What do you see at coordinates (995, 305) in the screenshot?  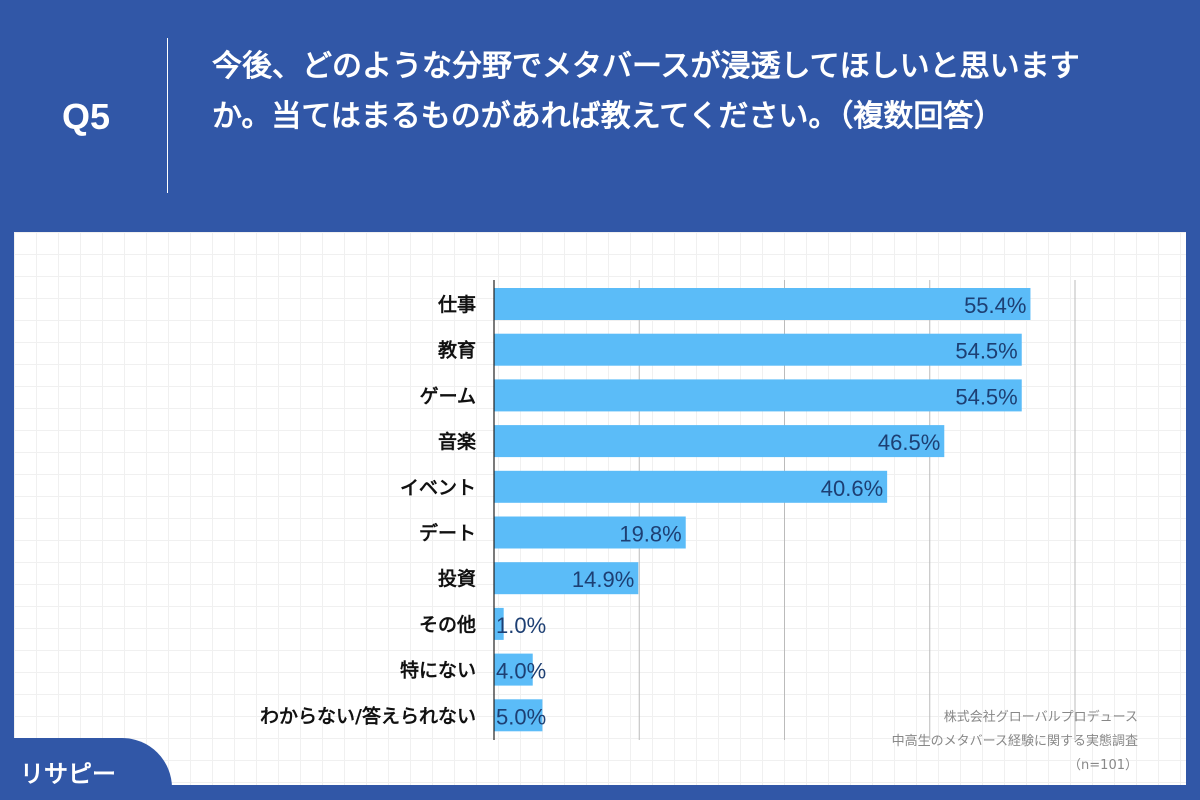 I see `data-label: 55.4%` at bounding box center [995, 305].